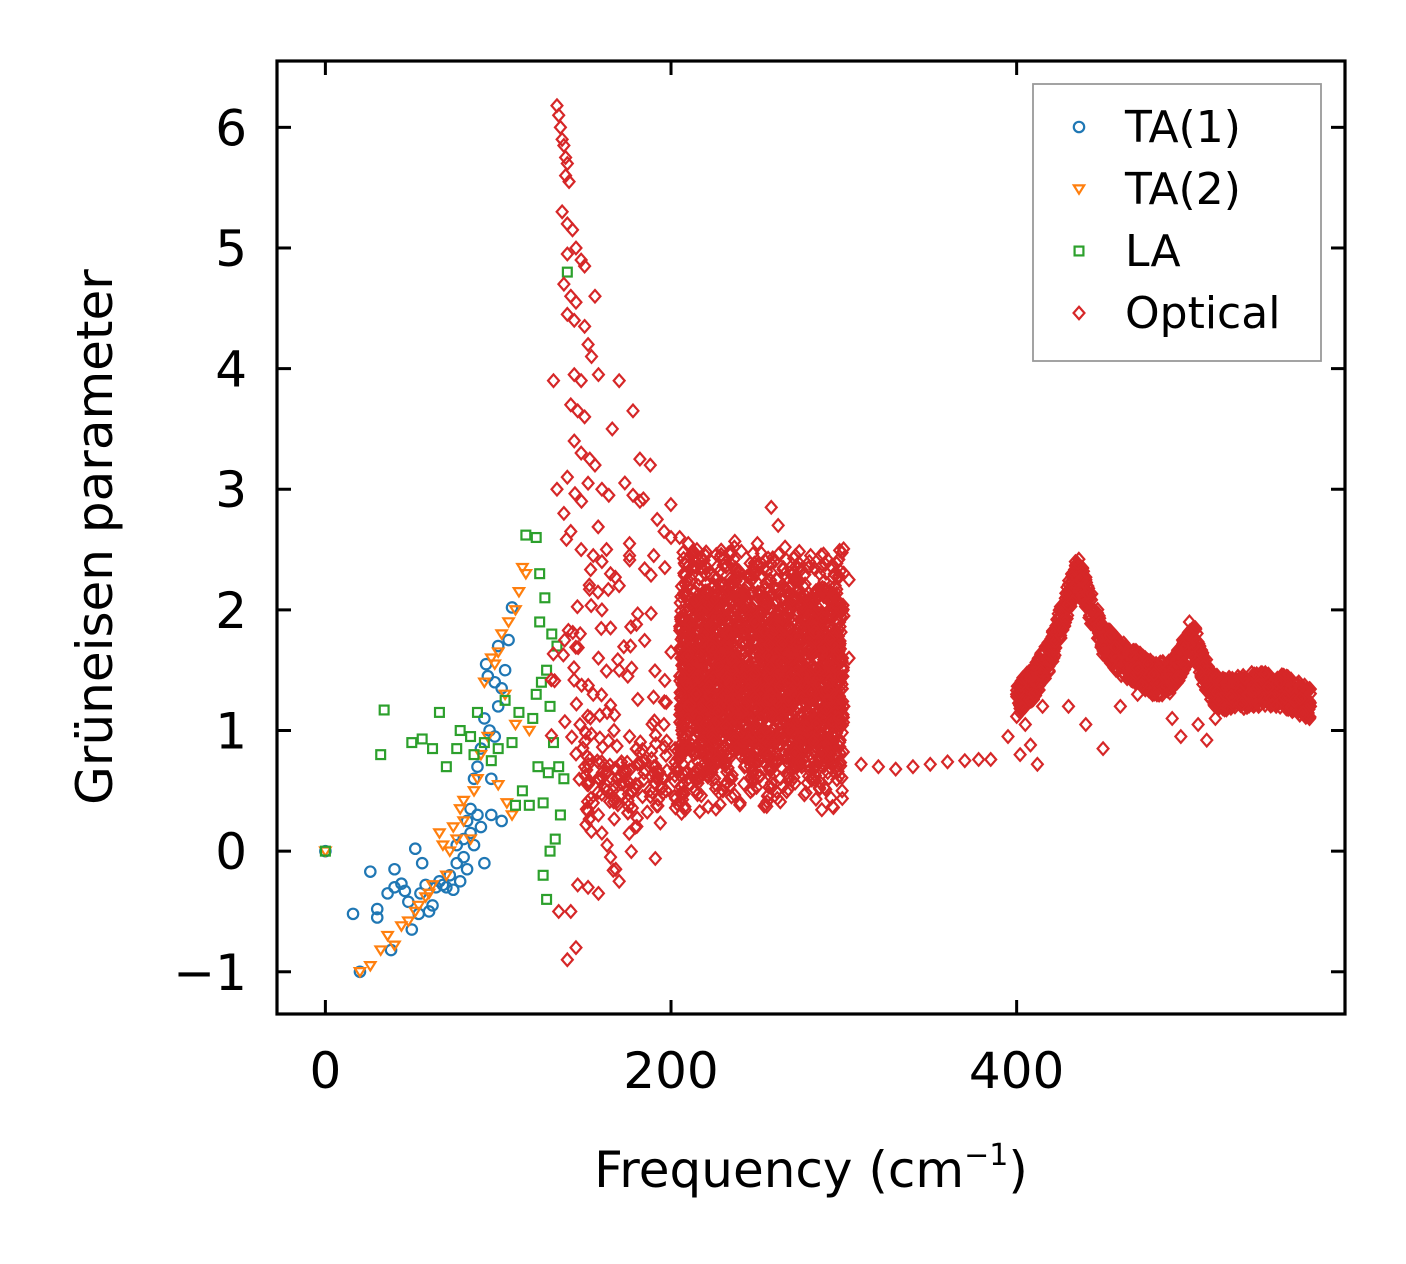 The height and width of the screenshot is (1264, 1406). I want to click on legend: TA(1) TA(2) LA Optical, so click(1177, 222).